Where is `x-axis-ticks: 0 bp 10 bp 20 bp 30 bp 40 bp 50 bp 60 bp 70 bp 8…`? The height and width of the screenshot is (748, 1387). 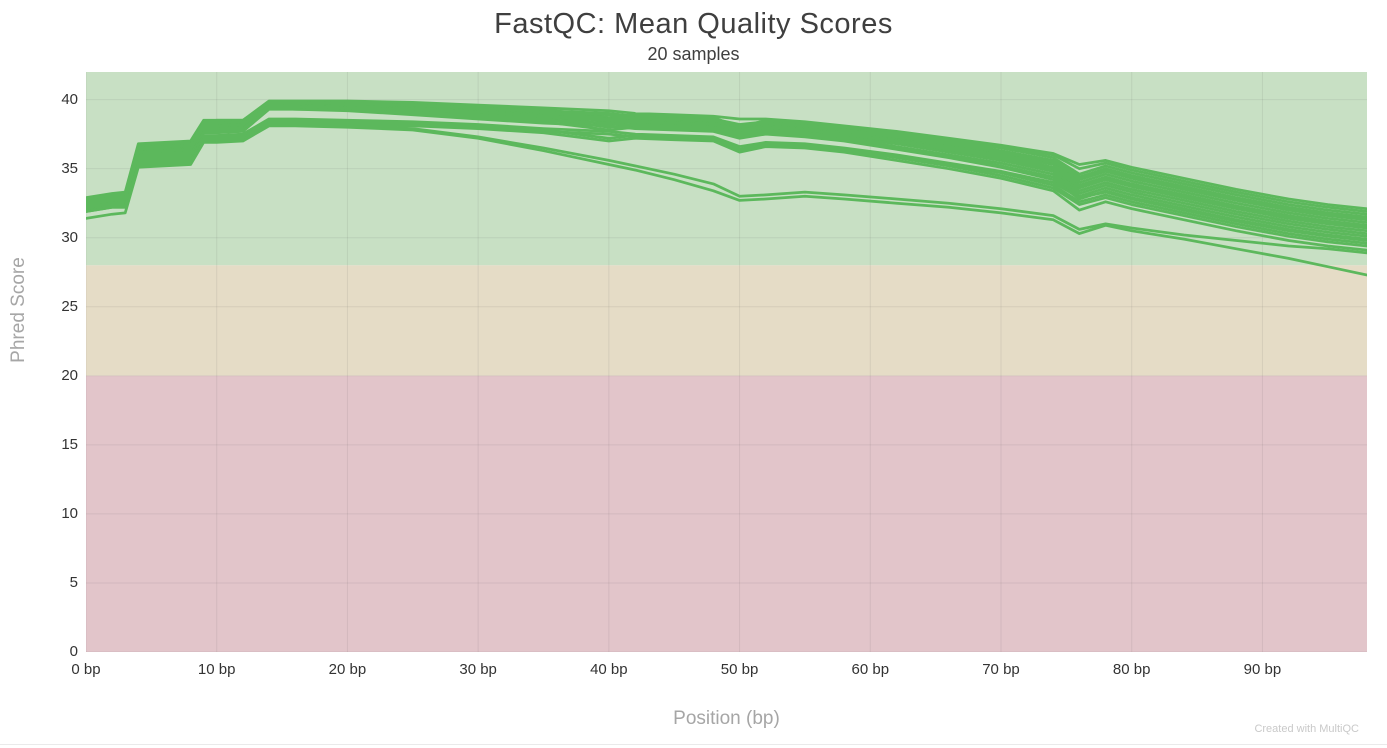
x-axis-ticks: 0 bp 10 bp 20 bp 30 bp 40 bp 50 bp 60 bp 70 bp 8… is located at coordinates (719, 671).